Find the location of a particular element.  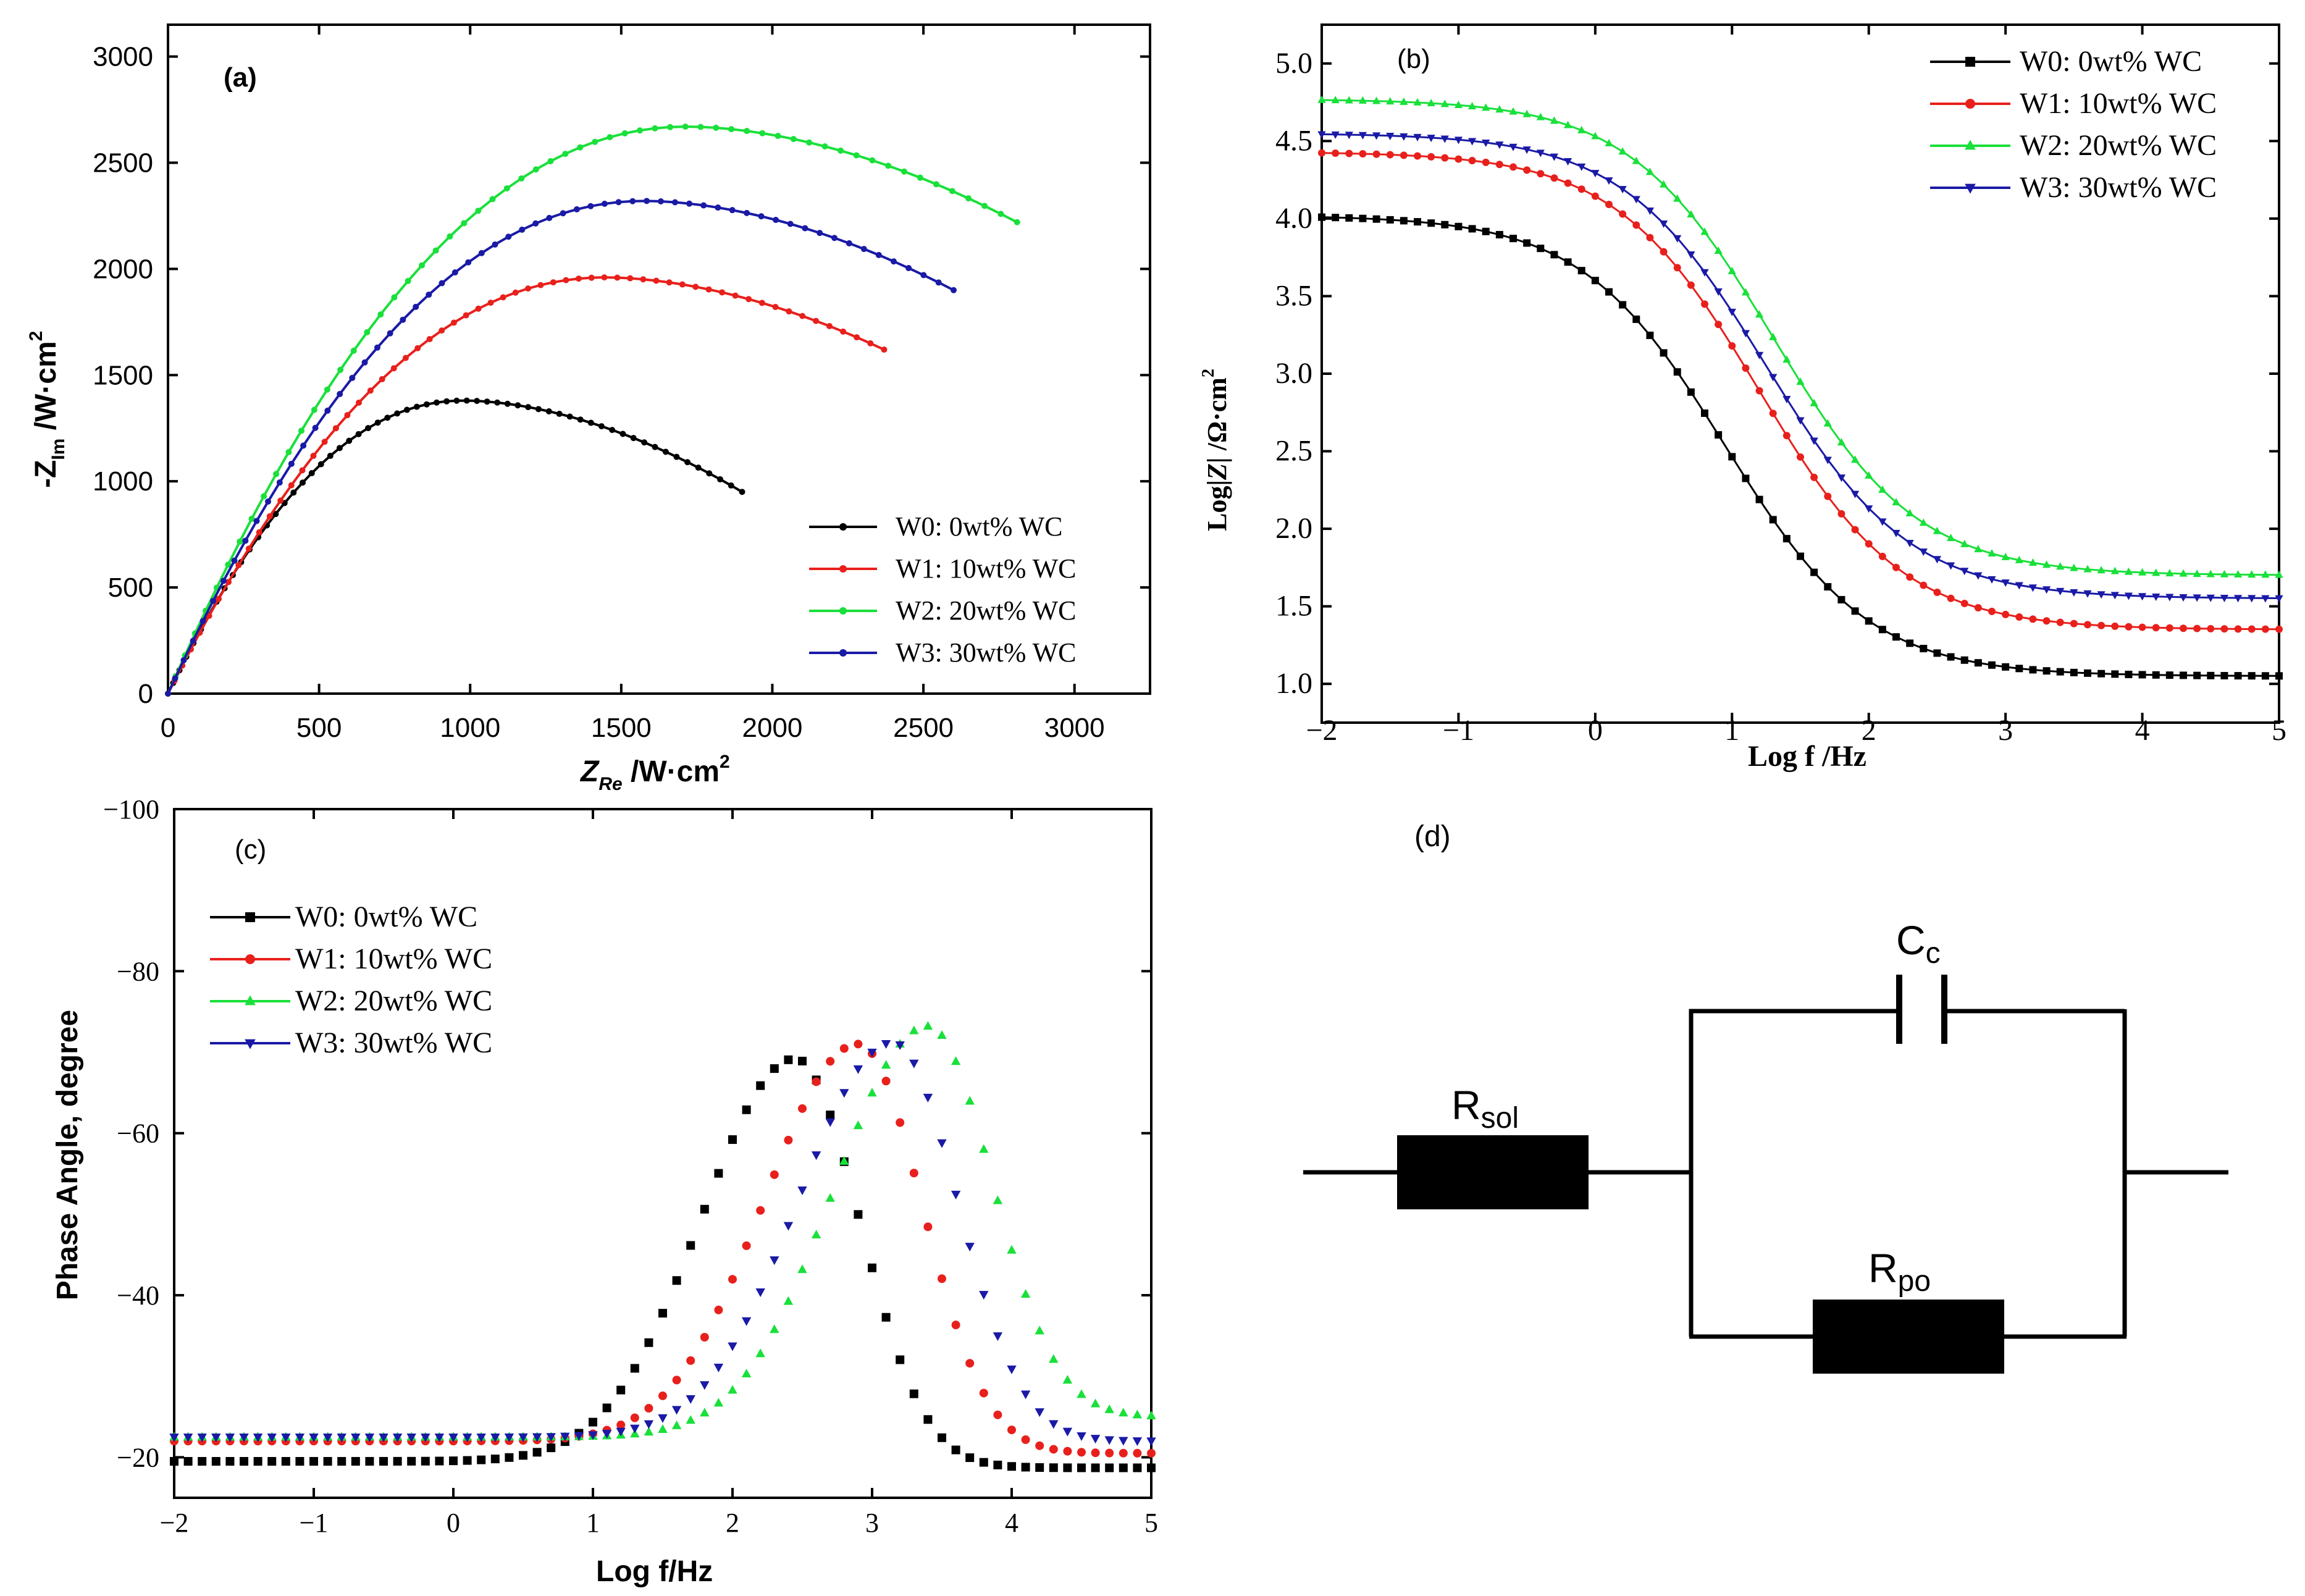

panel-c-x-tick-label: 4 is located at coordinates (1011, 1523).